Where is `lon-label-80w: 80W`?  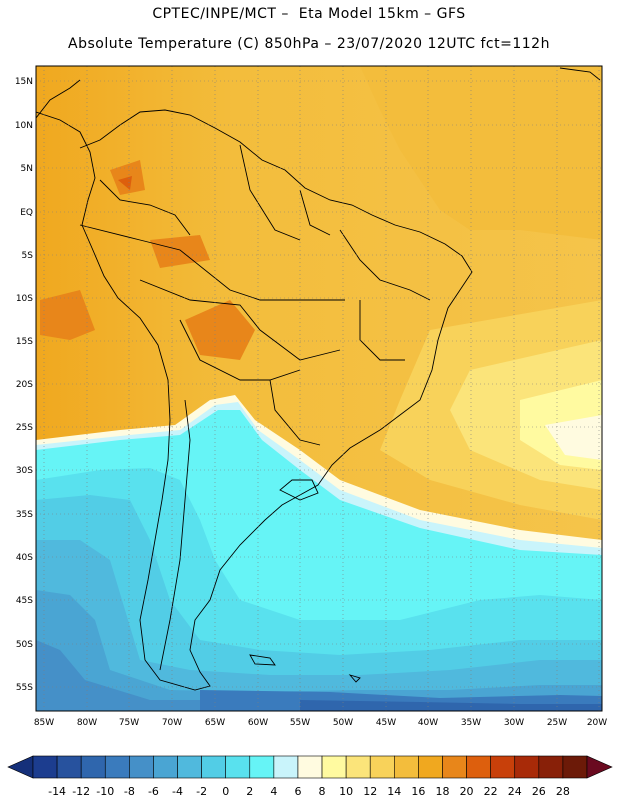 lon-label-80w: 80W is located at coordinates (87, 723).